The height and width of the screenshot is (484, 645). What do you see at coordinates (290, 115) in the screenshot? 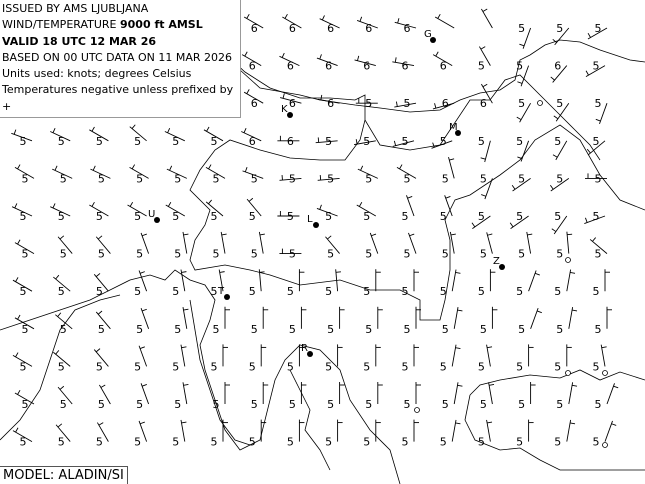
I see `station-marker` at bounding box center [290, 115].